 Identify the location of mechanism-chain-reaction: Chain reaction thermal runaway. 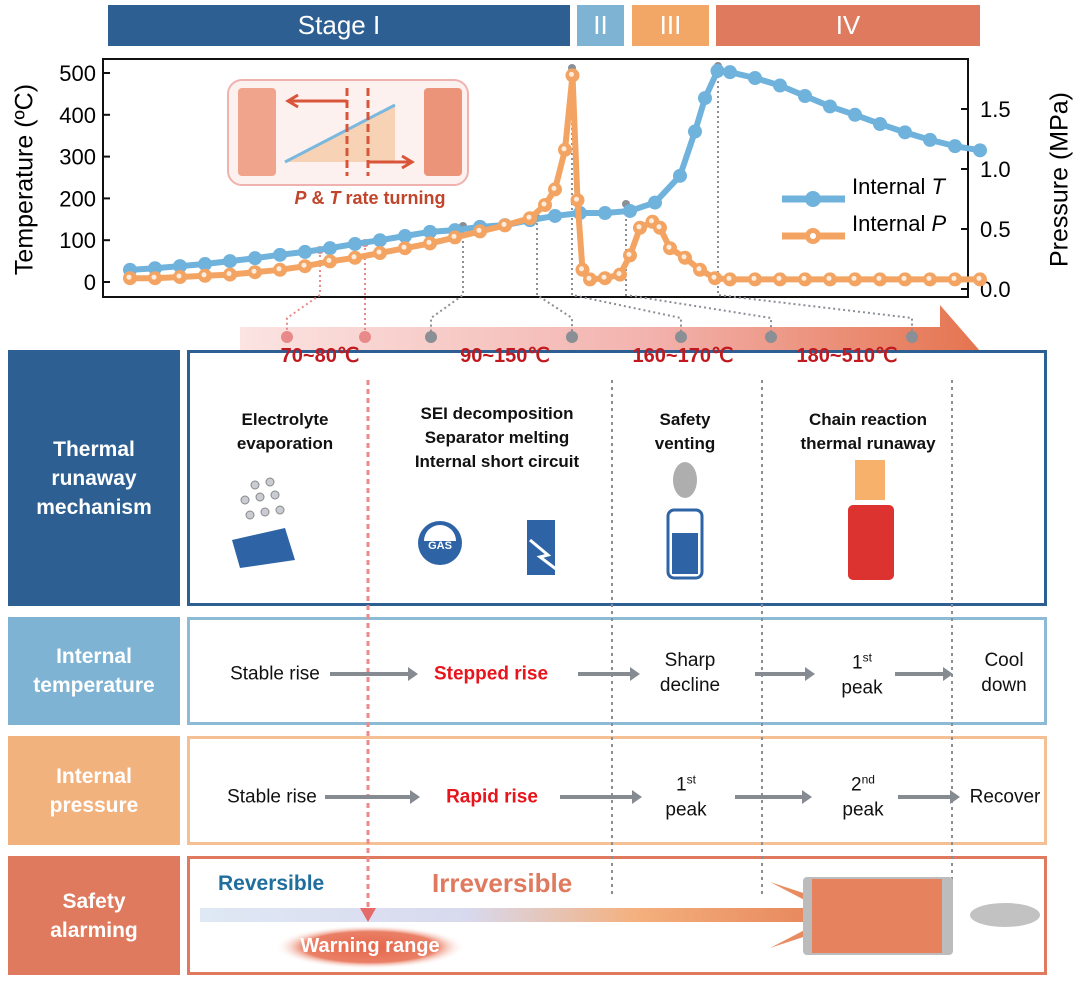
(868, 431).